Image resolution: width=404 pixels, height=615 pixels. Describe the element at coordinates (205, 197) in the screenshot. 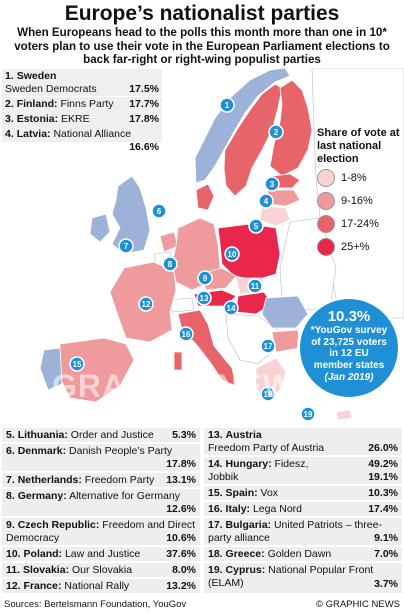

I see `country-denmark` at that location.